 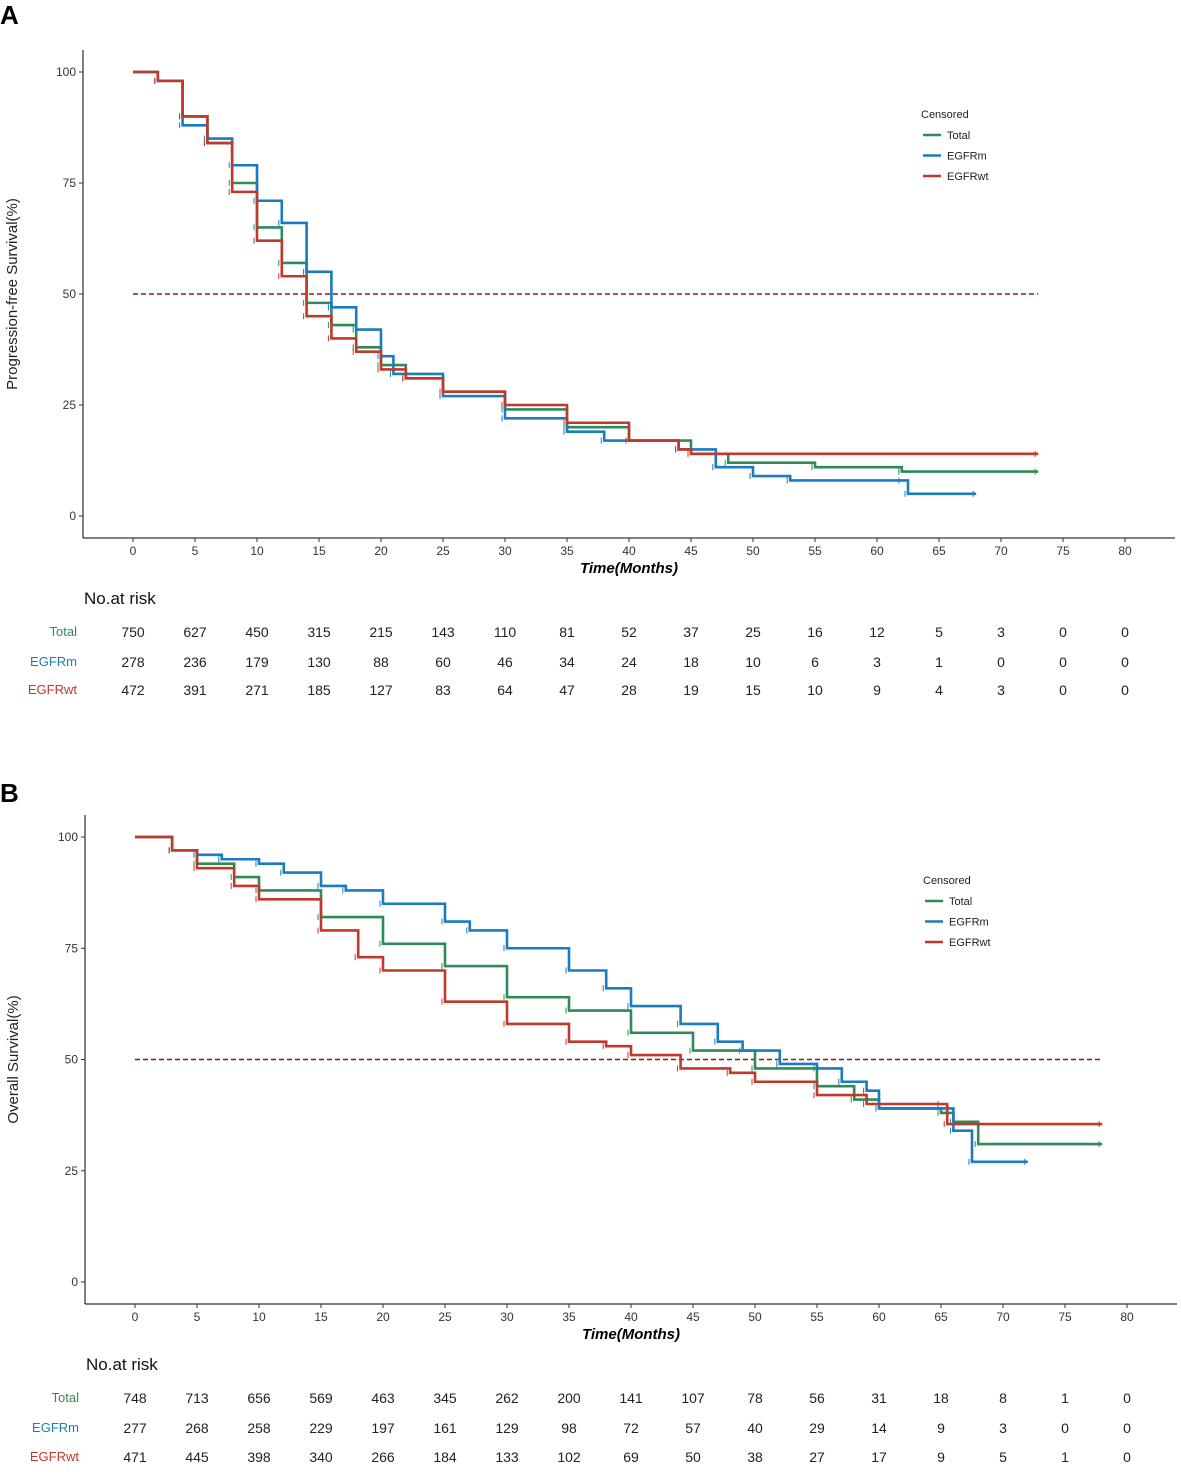 I want to click on risk-value: 215, so click(x=381, y=632).